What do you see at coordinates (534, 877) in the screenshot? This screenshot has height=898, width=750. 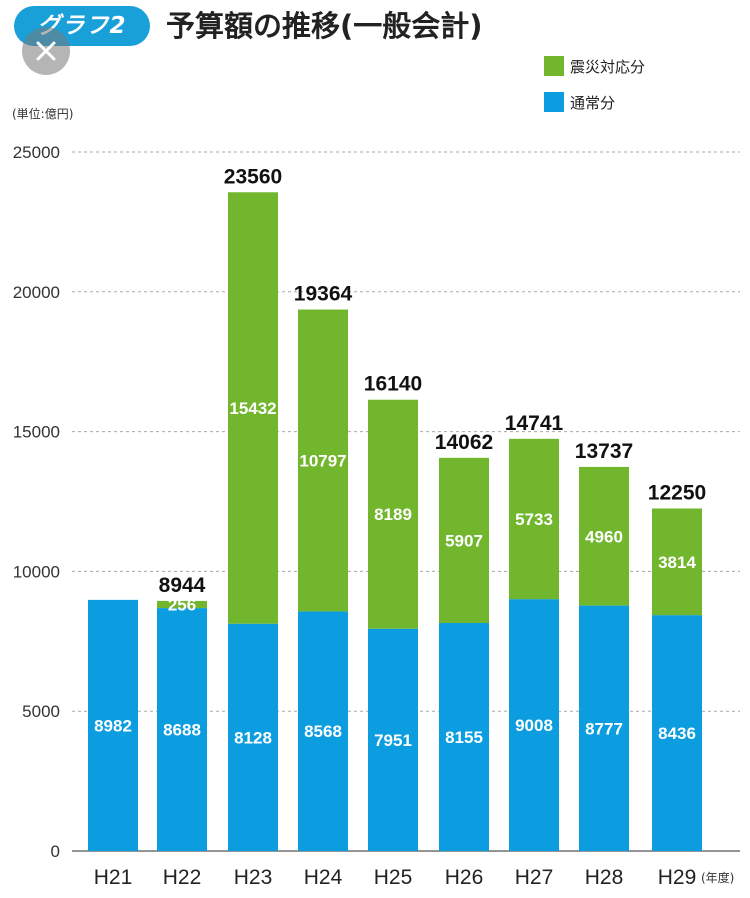 I see `x-tick-label-H27: H27` at bounding box center [534, 877].